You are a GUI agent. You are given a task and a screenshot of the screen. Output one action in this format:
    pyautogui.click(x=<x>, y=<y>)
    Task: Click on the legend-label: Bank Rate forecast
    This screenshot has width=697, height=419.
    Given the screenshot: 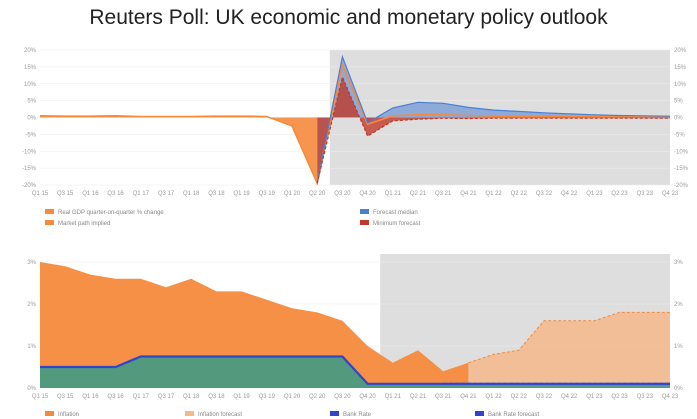 What is the action you would take?
    pyautogui.click(x=513, y=415)
    